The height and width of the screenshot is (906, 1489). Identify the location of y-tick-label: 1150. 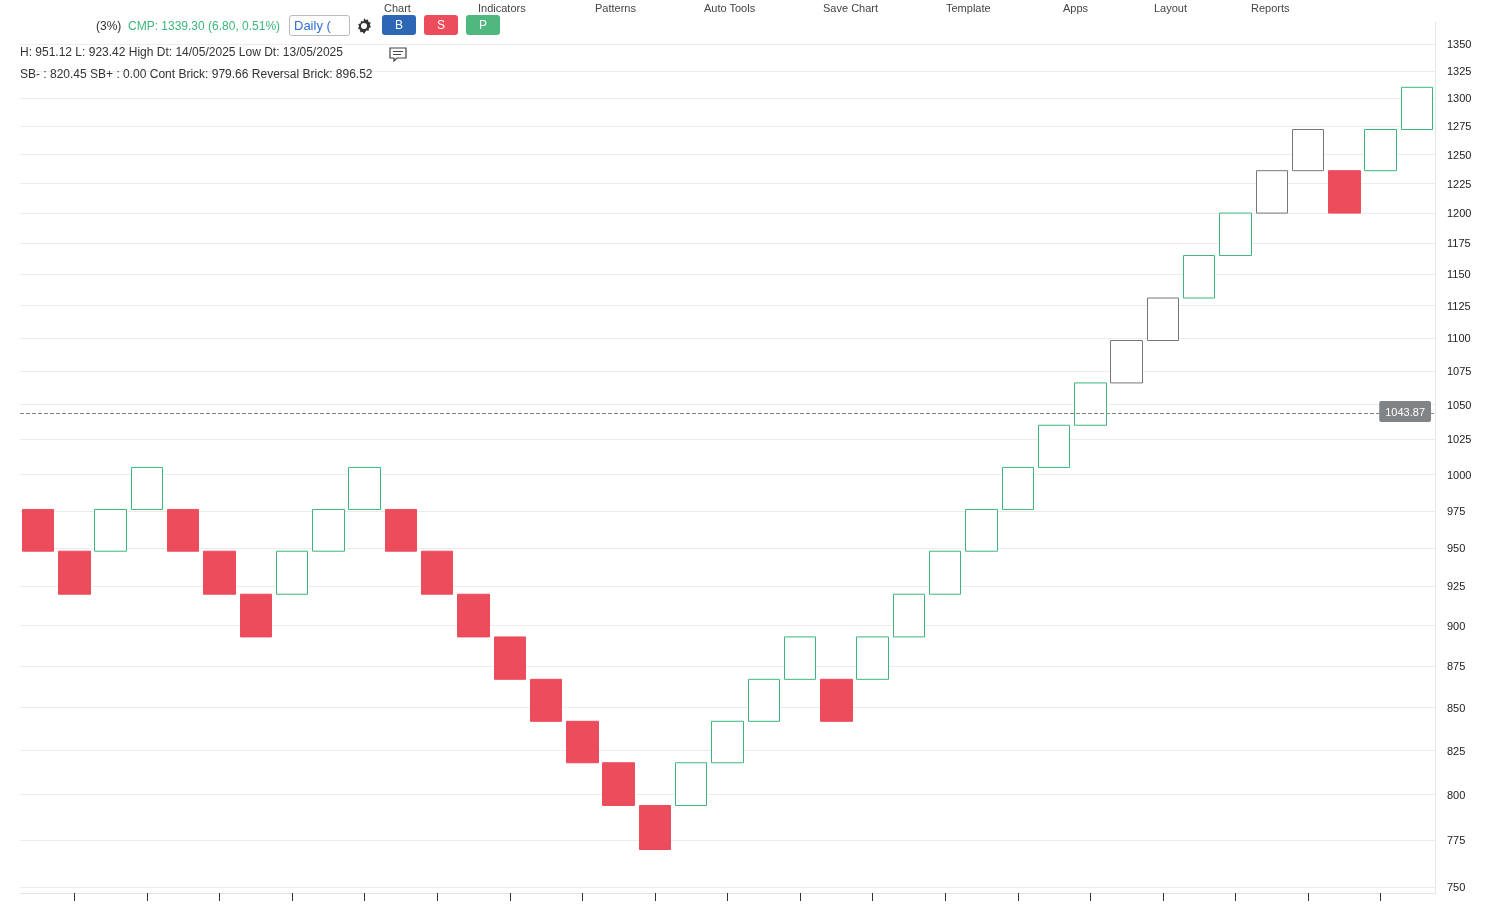
(1459, 274).